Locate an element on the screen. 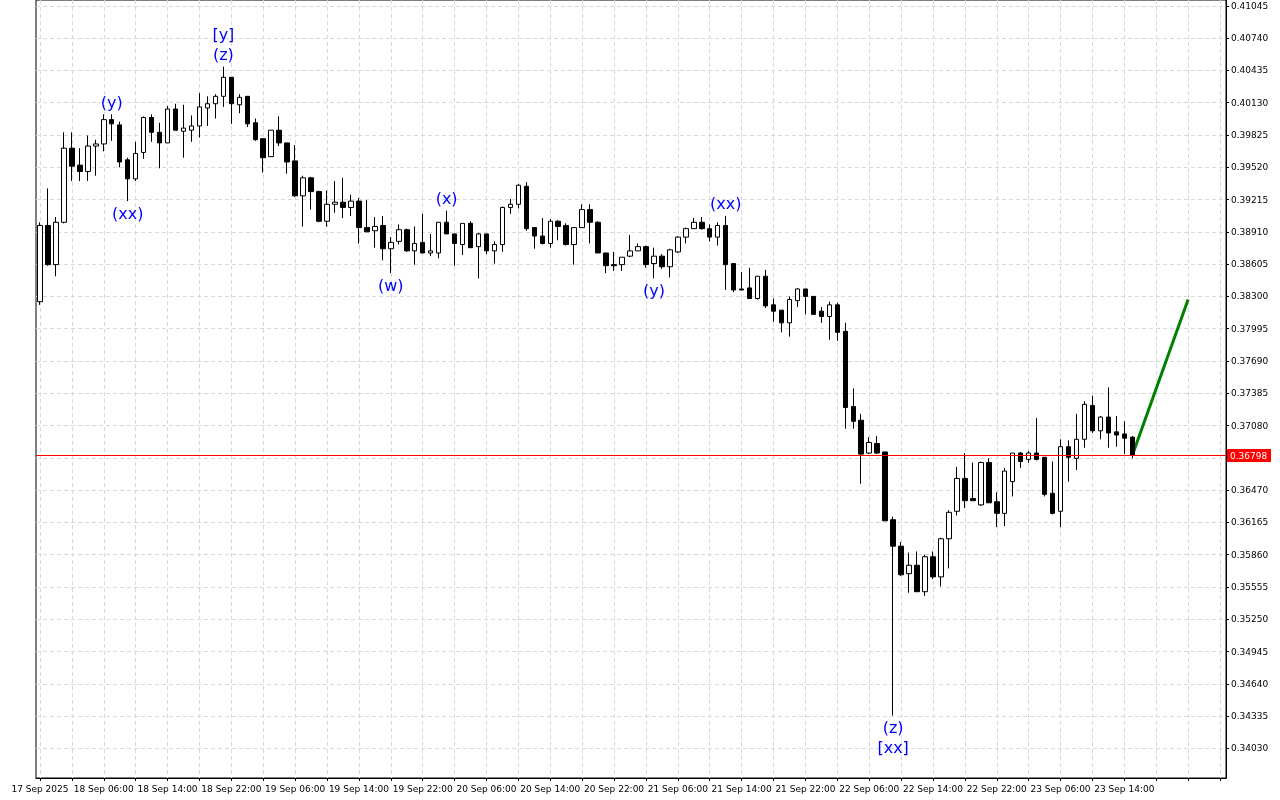 The height and width of the screenshot is (800, 1280). annotation: (xx) is located at coordinates (725, 204).